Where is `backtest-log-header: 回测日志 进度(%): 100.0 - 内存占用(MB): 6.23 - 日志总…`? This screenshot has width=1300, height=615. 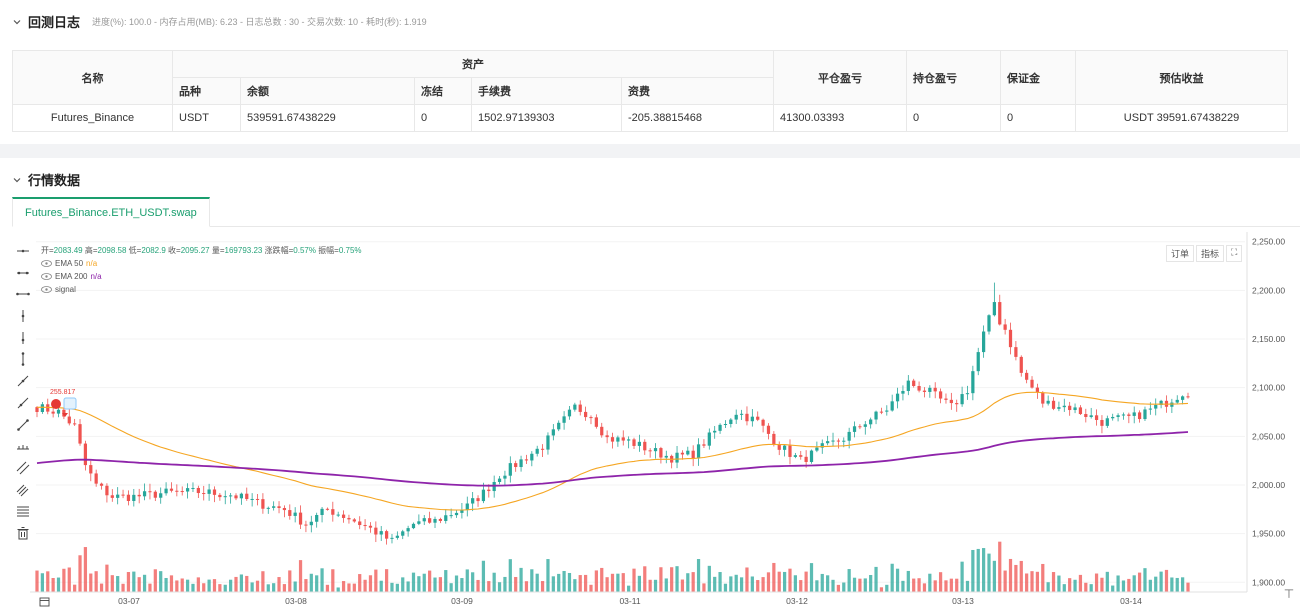 backtest-log-header: 回测日志 进度(%): 100.0 - 内存占用(MB): 6.23 - 日志总… is located at coordinates (219, 21).